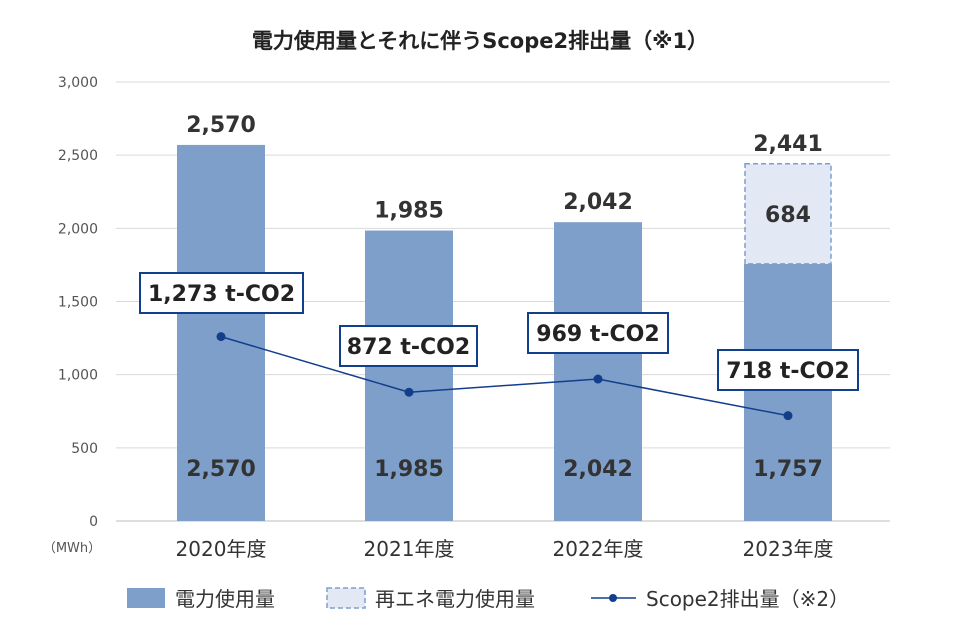 This screenshot has width=960, height=640. What do you see at coordinates (72, 548) in the screenshot?
I see `y-axis-unit: （MWh）` at bounding box center [72, 548].